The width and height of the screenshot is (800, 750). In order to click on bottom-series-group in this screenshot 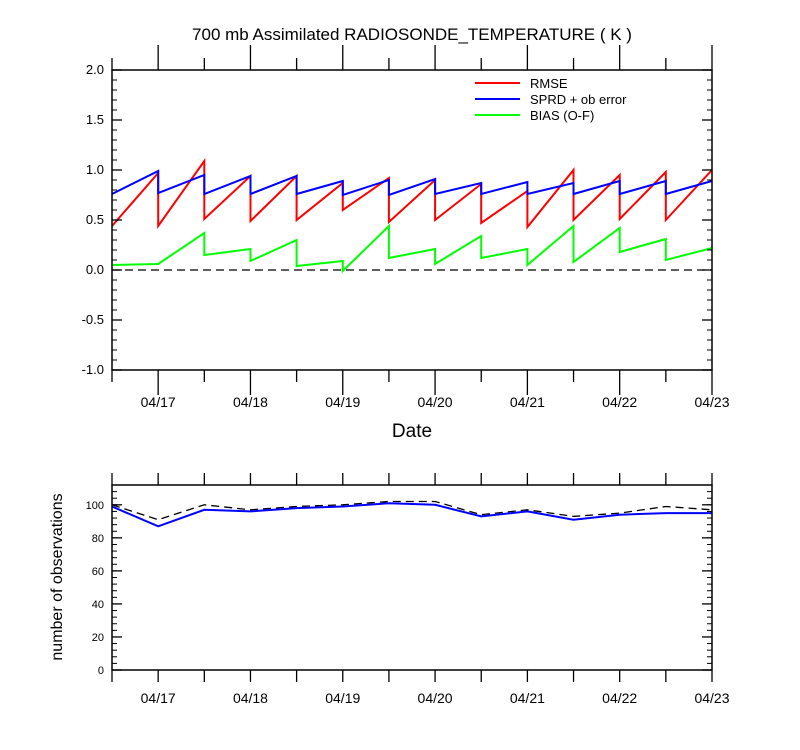, I will do `click(412, 514)`.